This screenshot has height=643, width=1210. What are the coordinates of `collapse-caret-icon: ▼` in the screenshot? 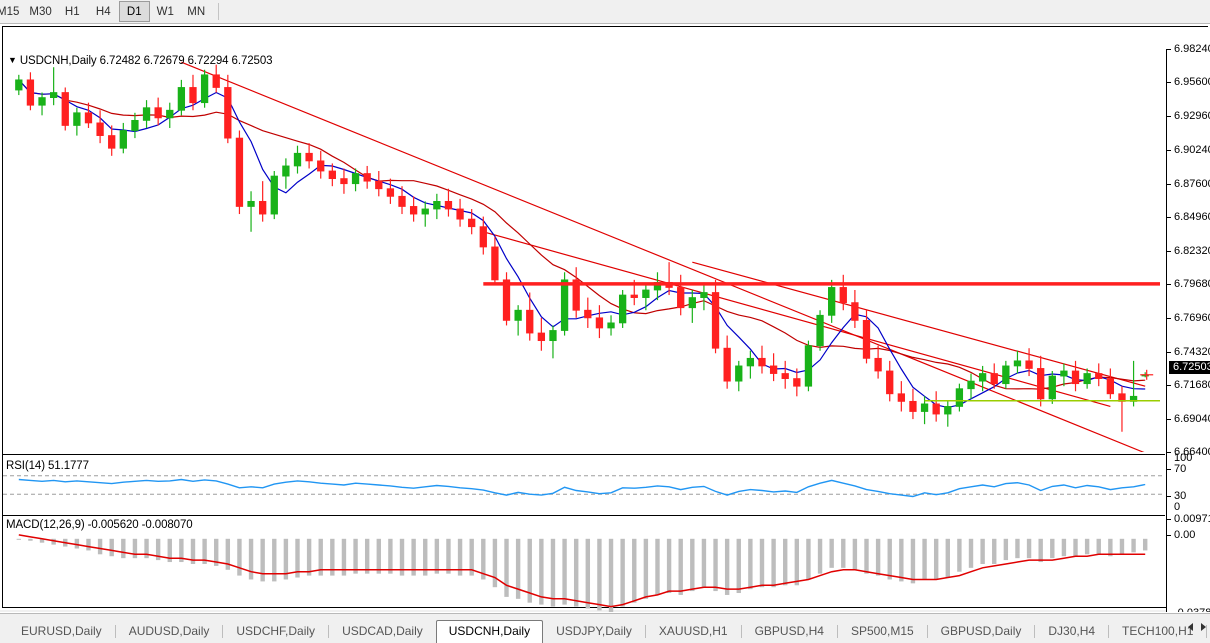 It's located at (12, 60).